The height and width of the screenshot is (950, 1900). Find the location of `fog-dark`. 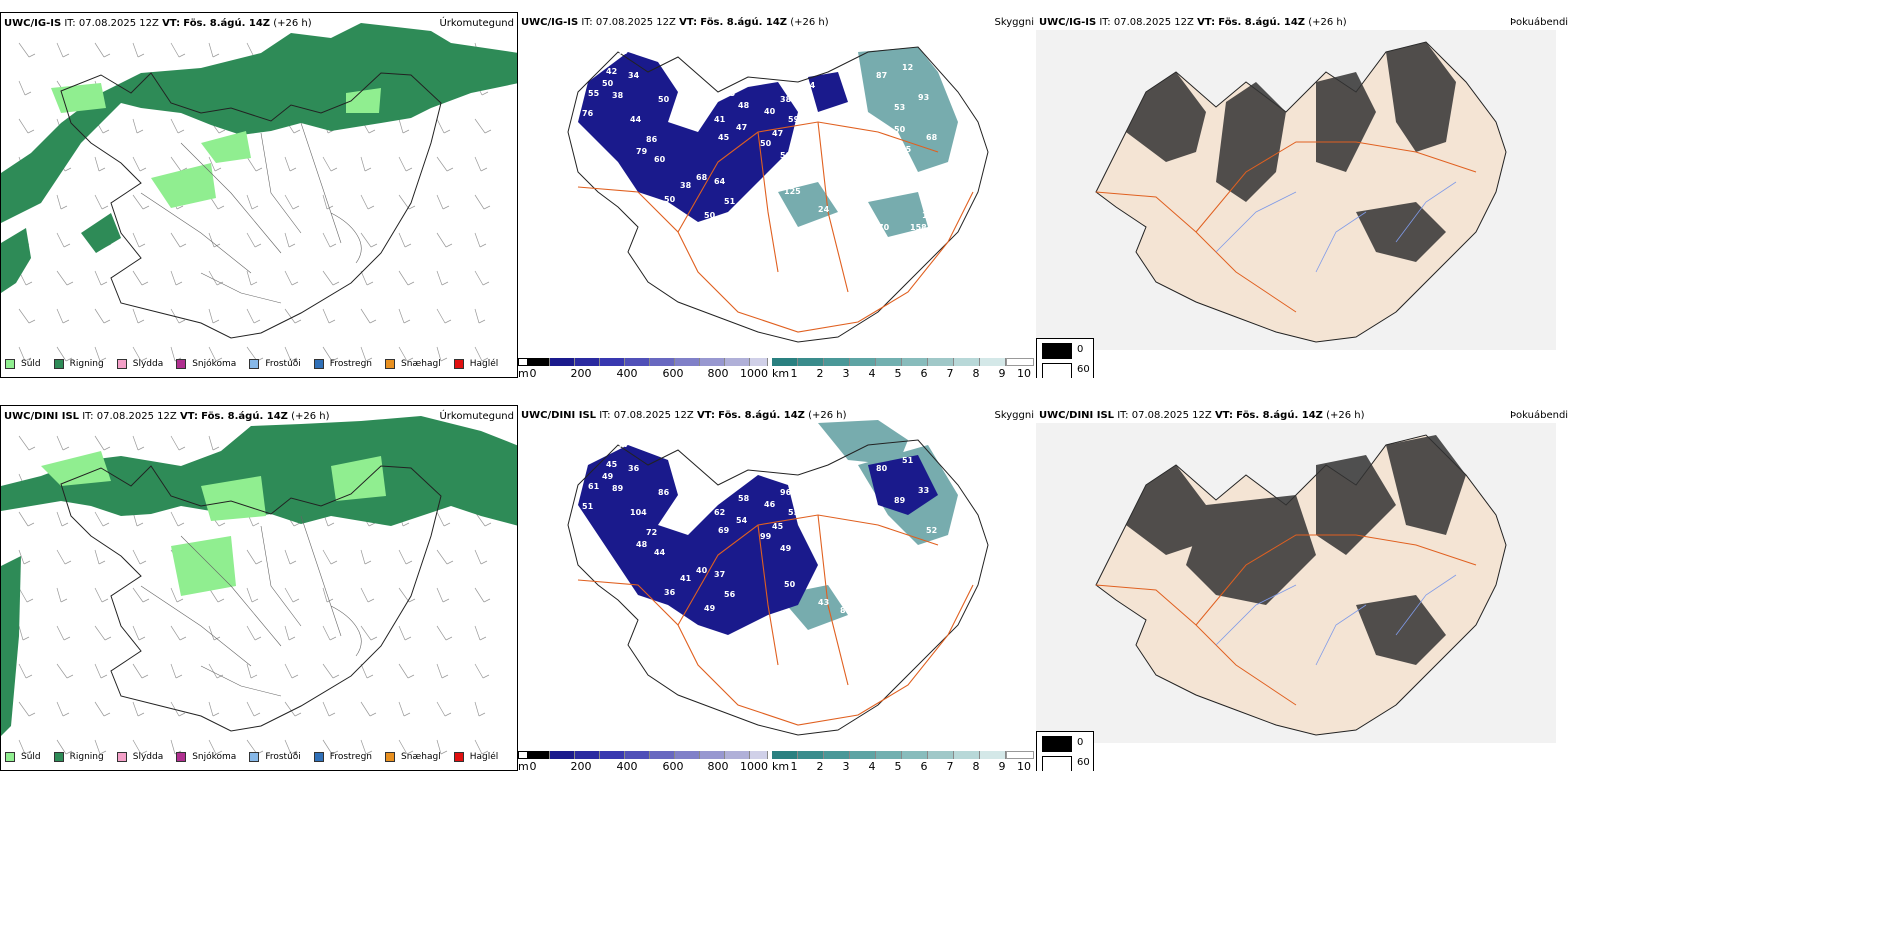

fog-dark is located at coordinates (1291, 152).